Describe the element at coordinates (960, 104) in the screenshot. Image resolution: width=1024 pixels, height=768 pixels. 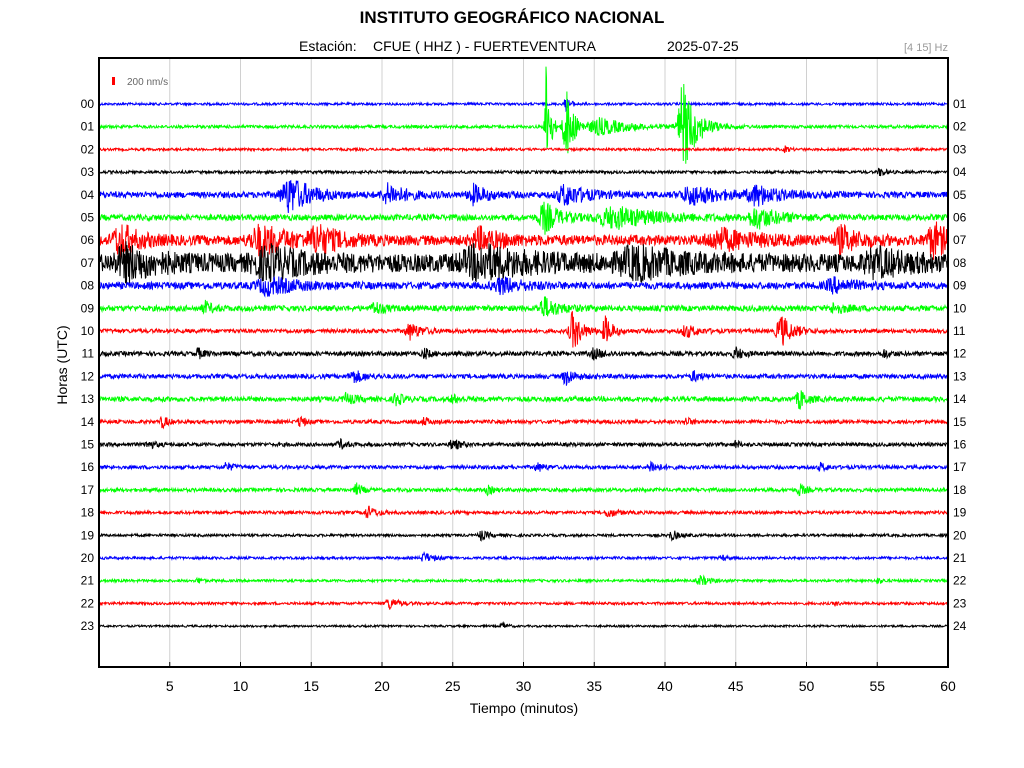
I see `hour-label-right: 01` at that location.